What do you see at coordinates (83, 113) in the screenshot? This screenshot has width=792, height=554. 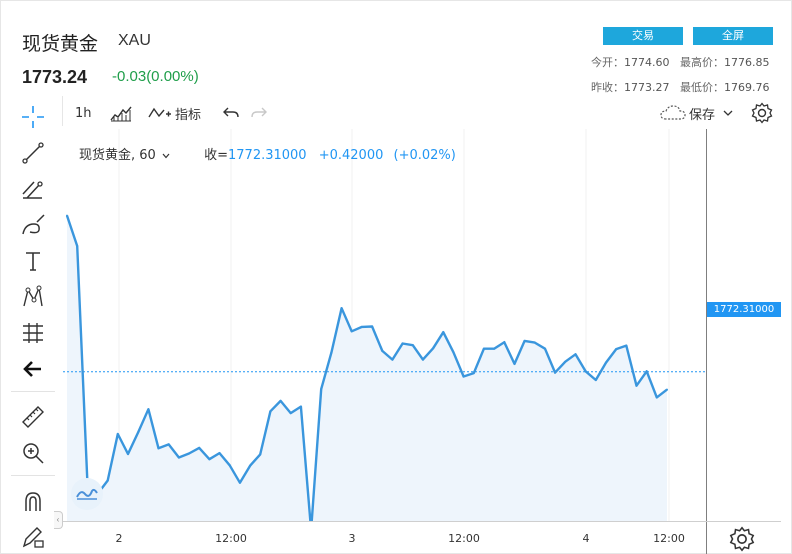 I see `interval-selector: 1h` at bounding box center [83, 113].